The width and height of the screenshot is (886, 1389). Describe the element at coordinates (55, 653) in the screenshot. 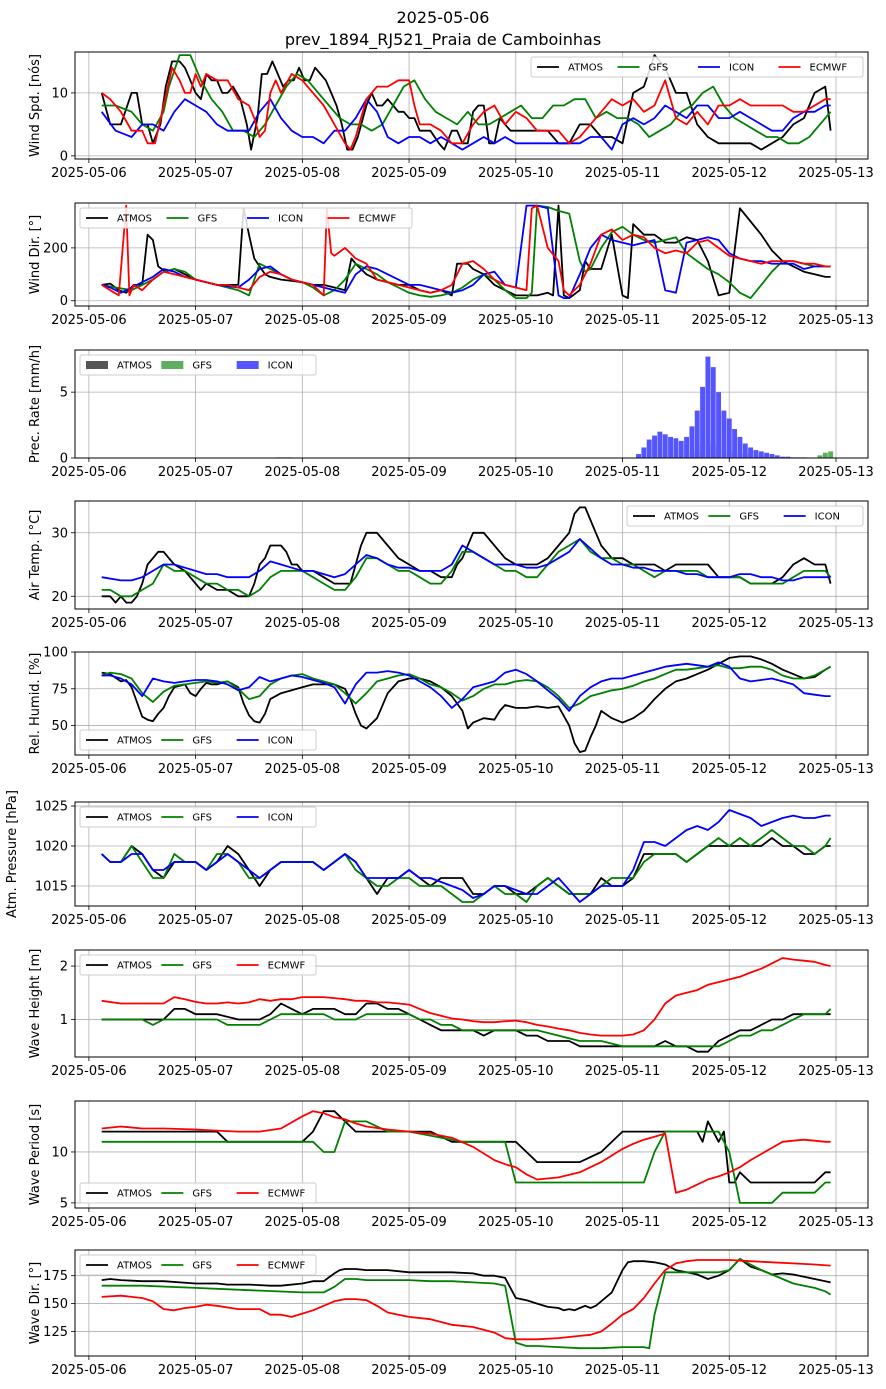

I see `y-tick-label: 100` at that location.